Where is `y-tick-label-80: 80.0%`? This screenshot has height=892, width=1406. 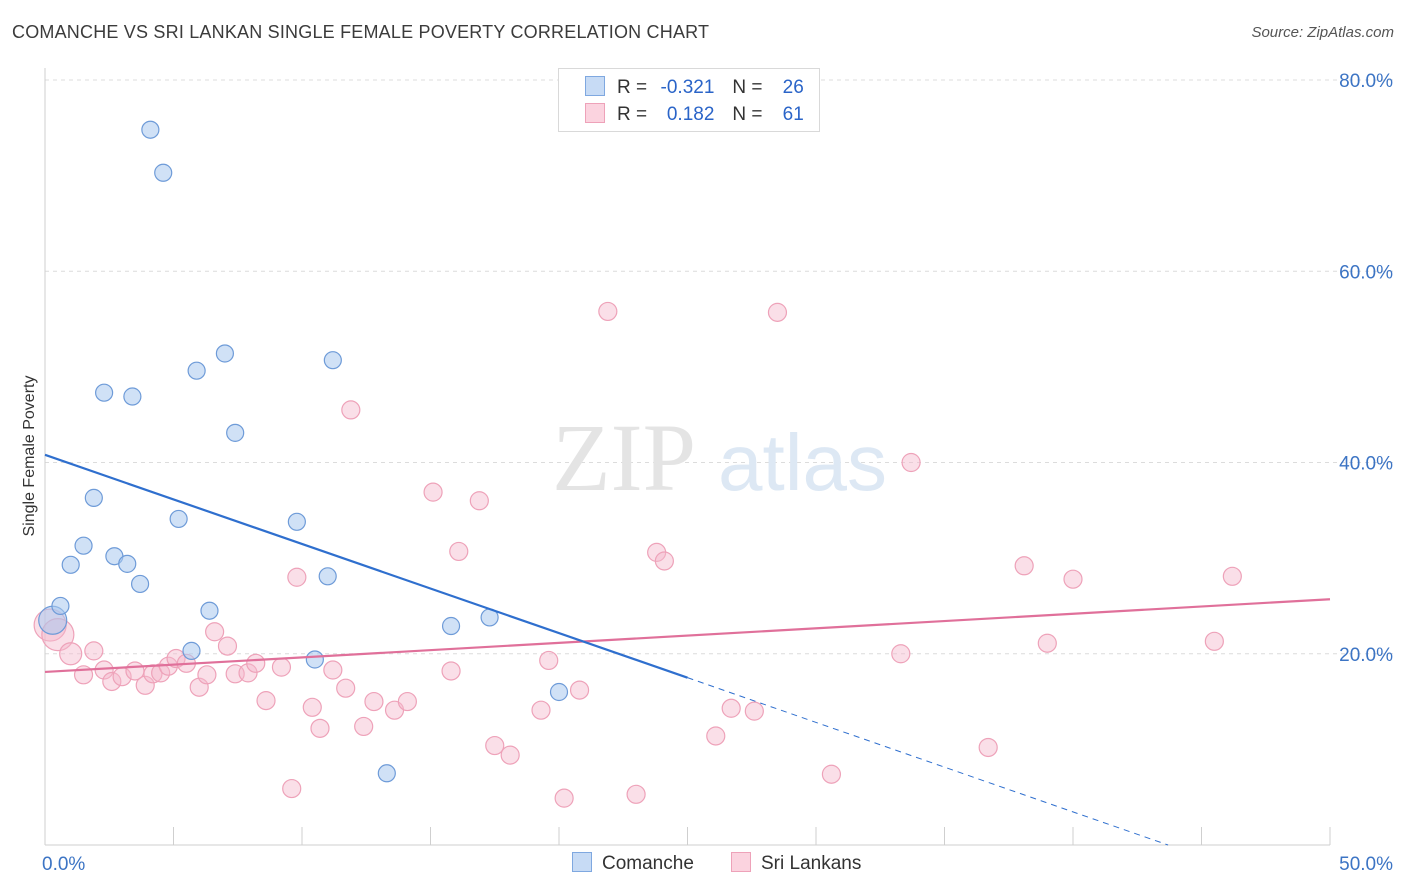 y-tick-label-80: 80.0% is located at coordinates (1366, 81).